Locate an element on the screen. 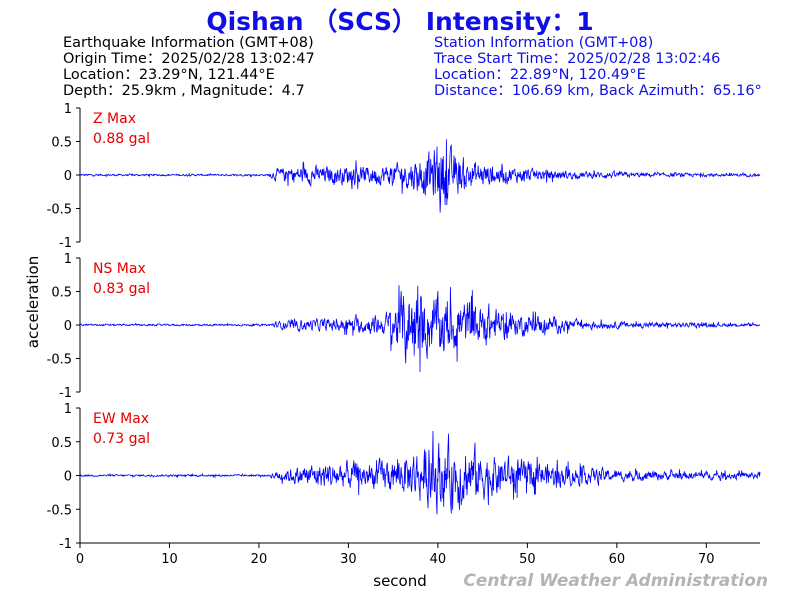 This screenshot has width=800, height=600. credit-label: Central Weather Administration is located at coordinates (615, 581).